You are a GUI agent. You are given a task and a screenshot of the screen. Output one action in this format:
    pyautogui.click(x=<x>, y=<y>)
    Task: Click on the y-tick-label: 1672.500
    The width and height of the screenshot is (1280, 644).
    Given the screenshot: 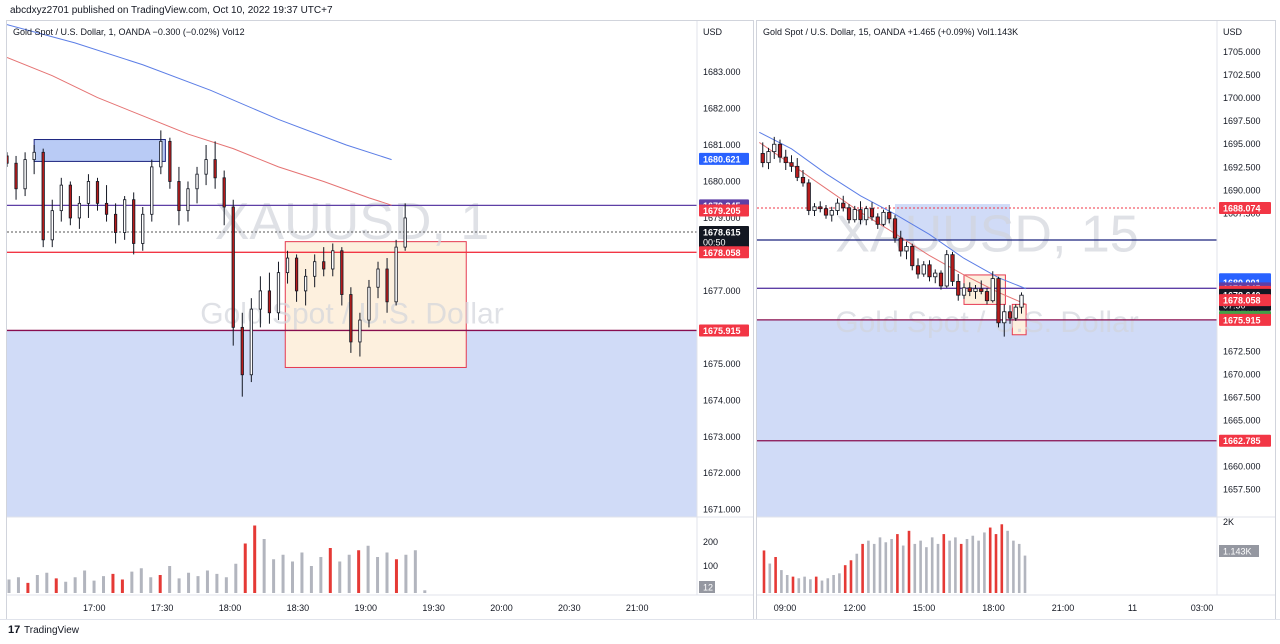 What is the action you would take?
    pyautogui.click(x=1242, y=351)
    